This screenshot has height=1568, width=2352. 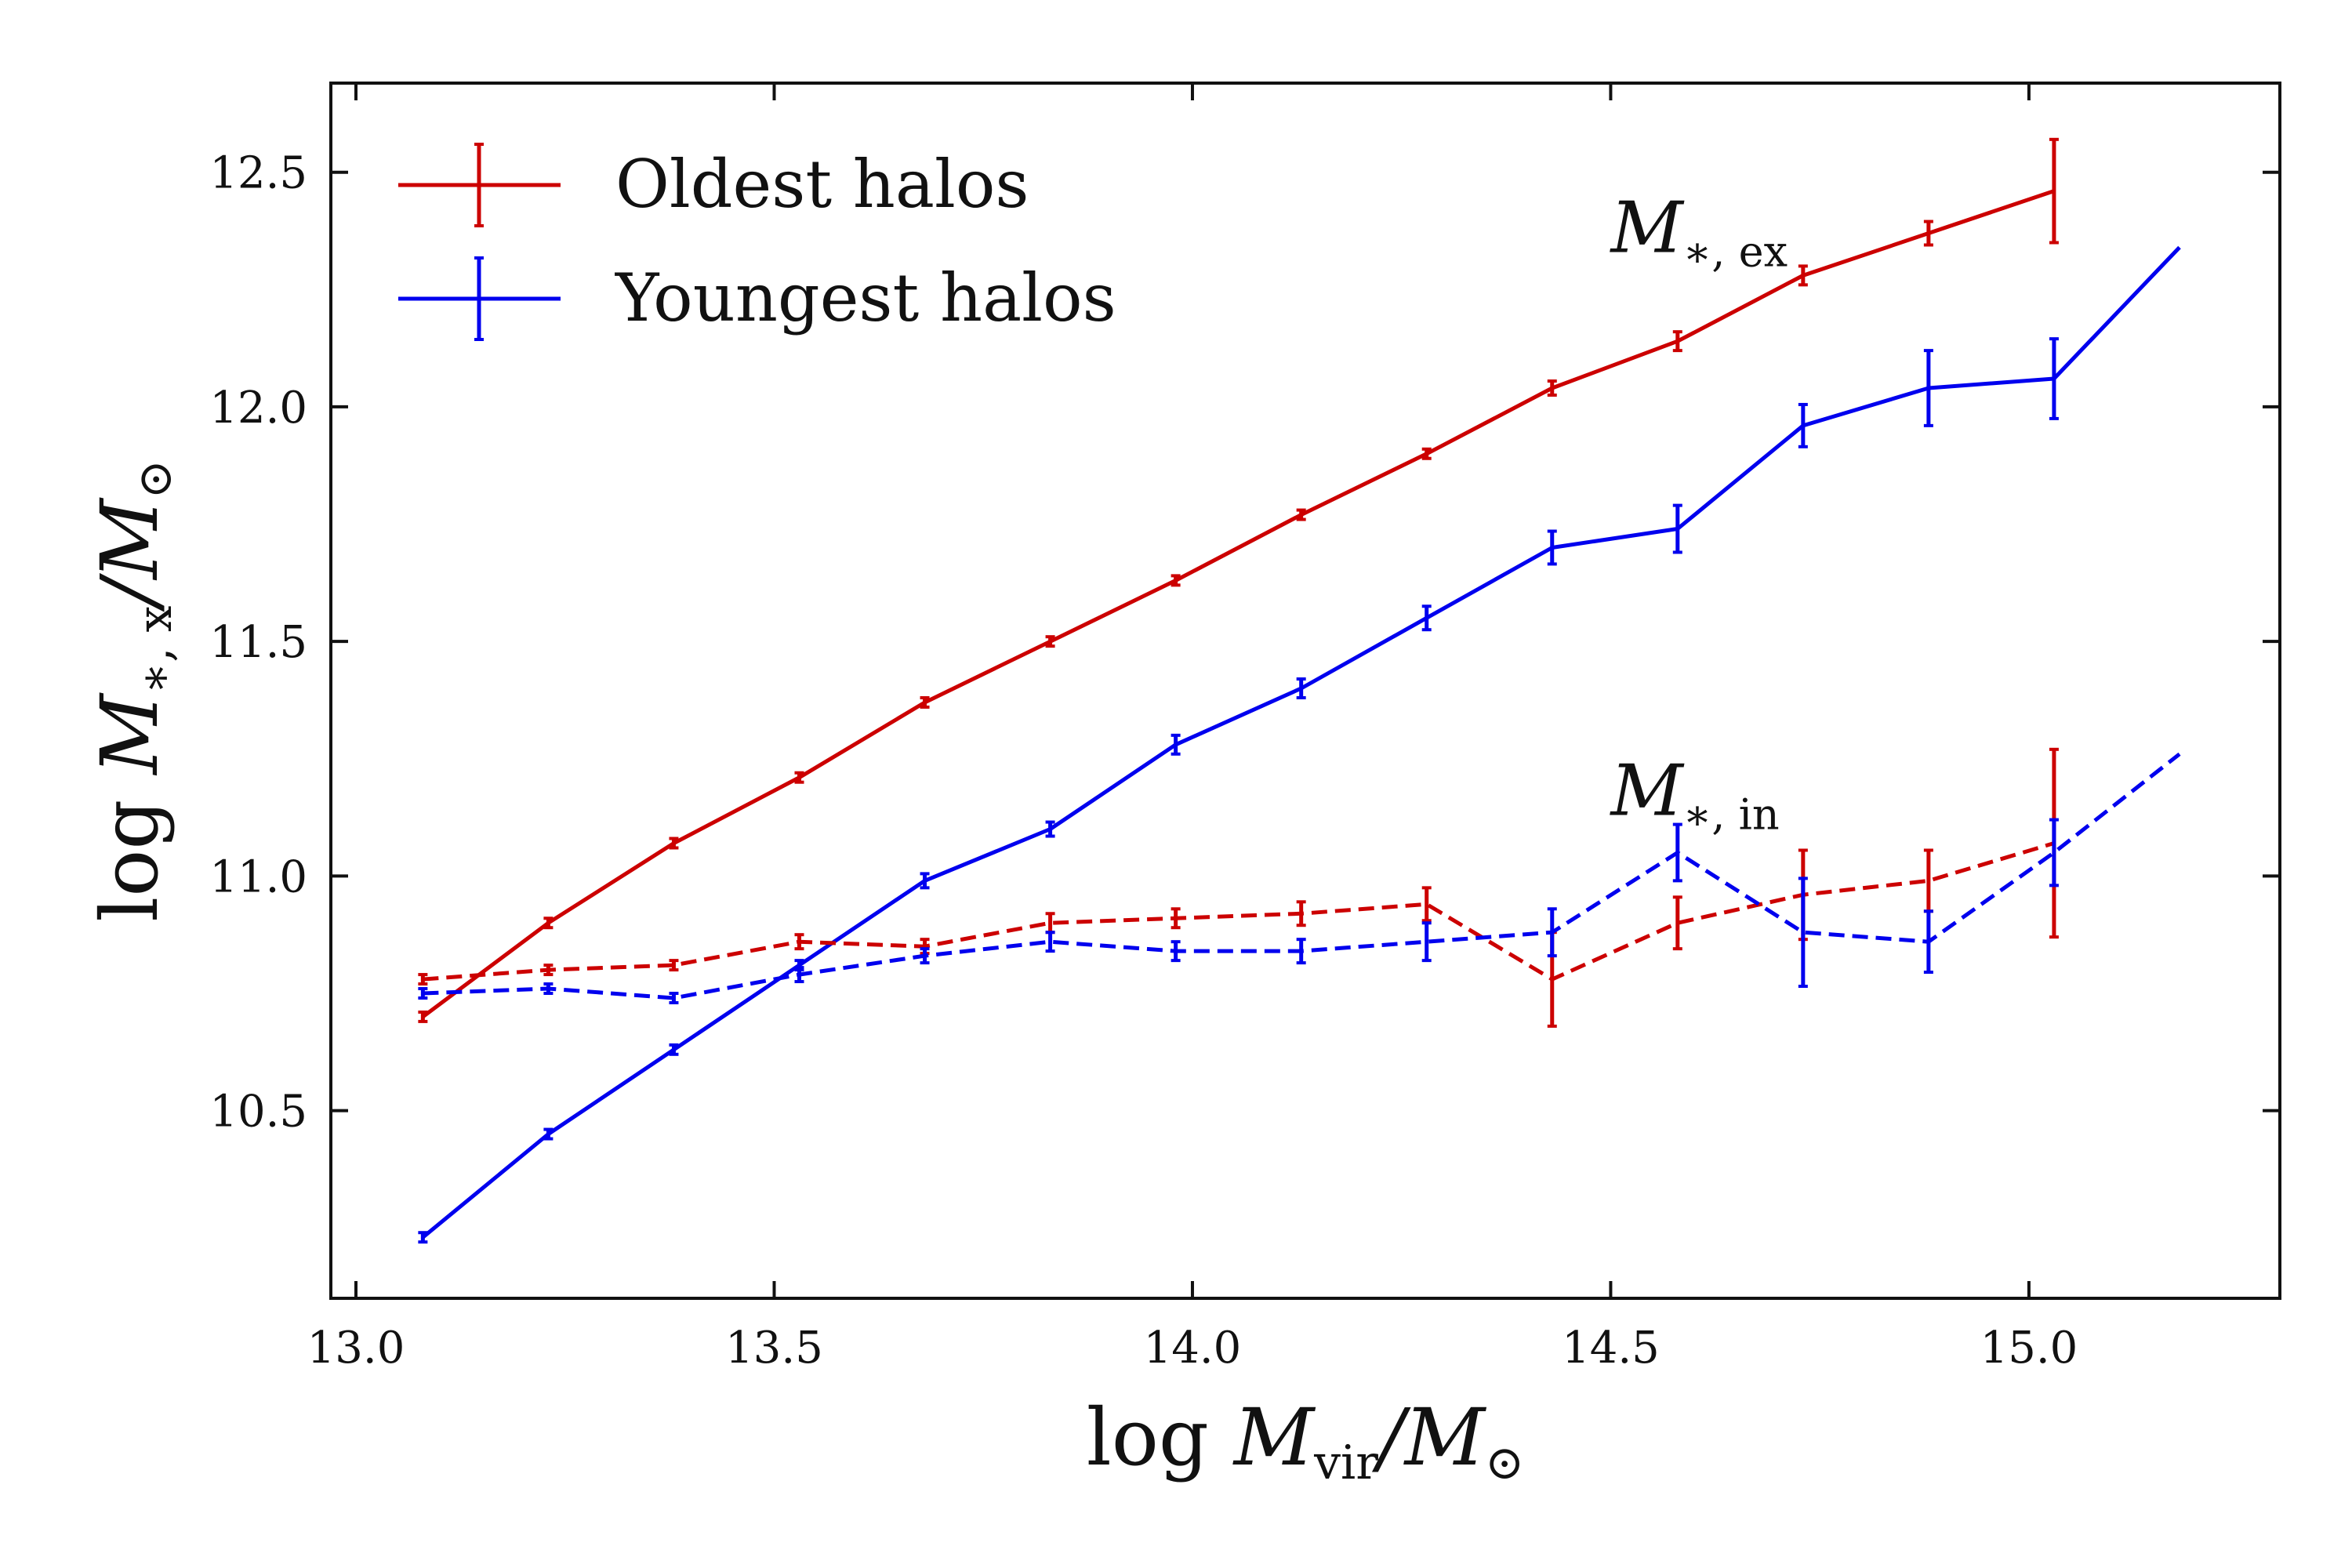 I want to click on x-tick-label: 14.0, so click(x=1193, y=1348).